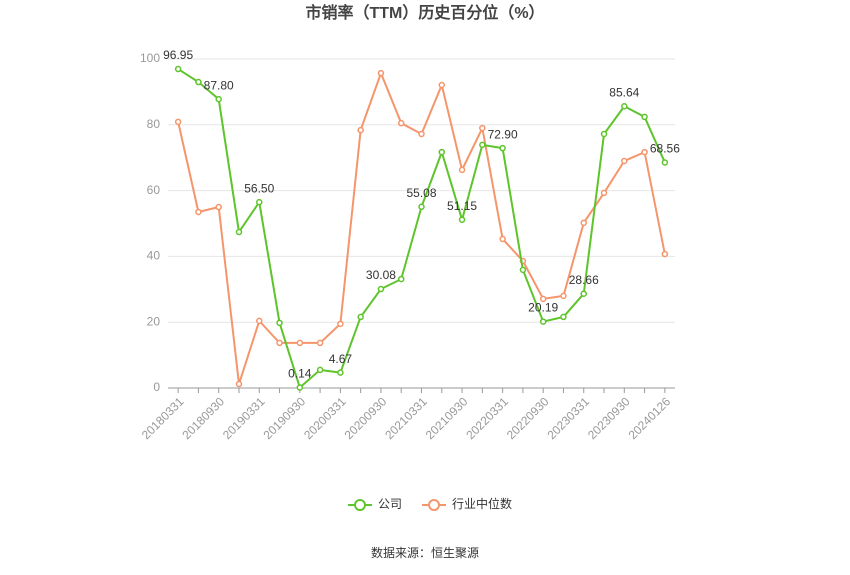  What do you see at coordinates (154, 256) in the screenshot?
I see `y-tick-label: 40` at bounding box center [154, 256].